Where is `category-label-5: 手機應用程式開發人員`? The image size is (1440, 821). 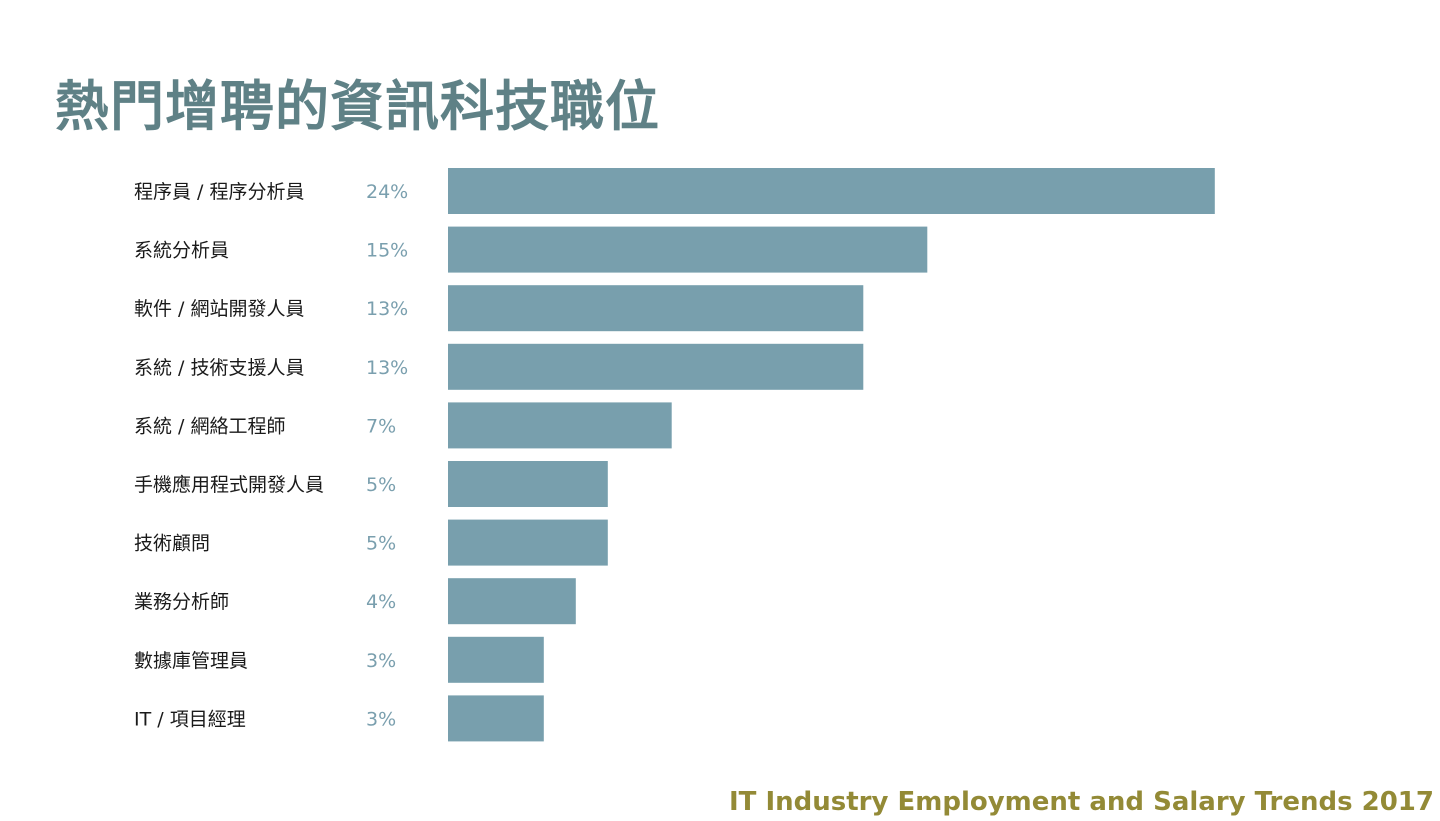 category-label-5: 手機應用程式開發人員 is located at coordinates (229, 484).